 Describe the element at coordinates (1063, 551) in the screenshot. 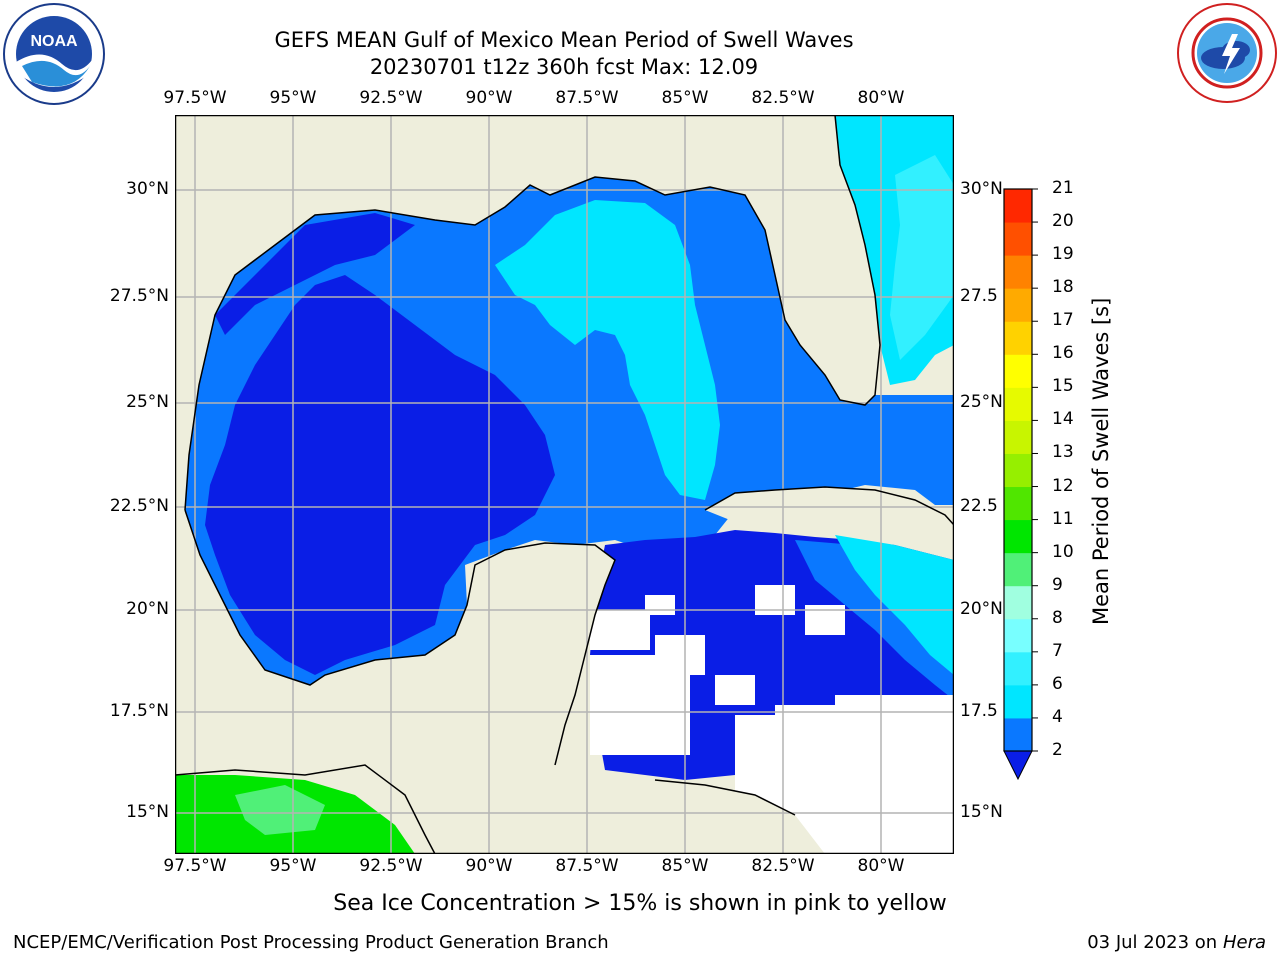

I see `colorbar-level-label: 10` at that location.